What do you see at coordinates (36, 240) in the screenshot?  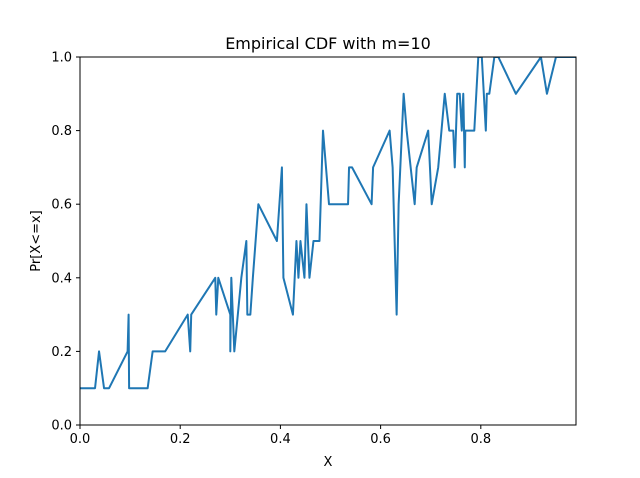 I see `y-axis-label: Pr[X<=x]` at bounding box center [36, 240].